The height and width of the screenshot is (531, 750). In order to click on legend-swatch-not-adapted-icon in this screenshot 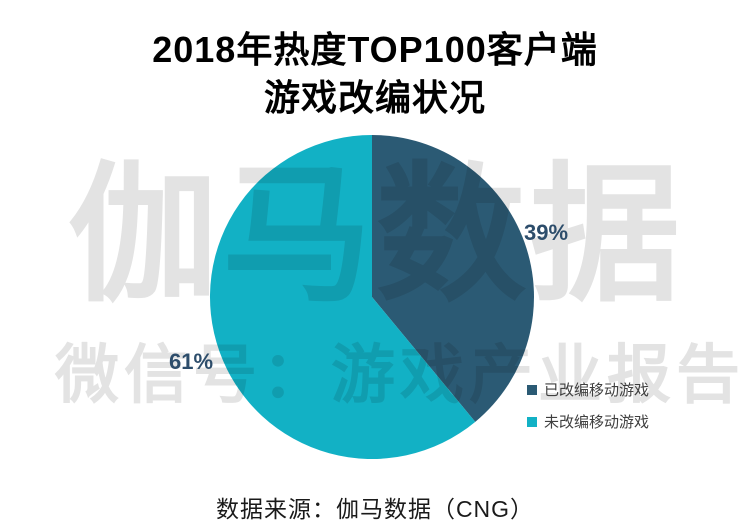, I will do `click(532, 421)`.